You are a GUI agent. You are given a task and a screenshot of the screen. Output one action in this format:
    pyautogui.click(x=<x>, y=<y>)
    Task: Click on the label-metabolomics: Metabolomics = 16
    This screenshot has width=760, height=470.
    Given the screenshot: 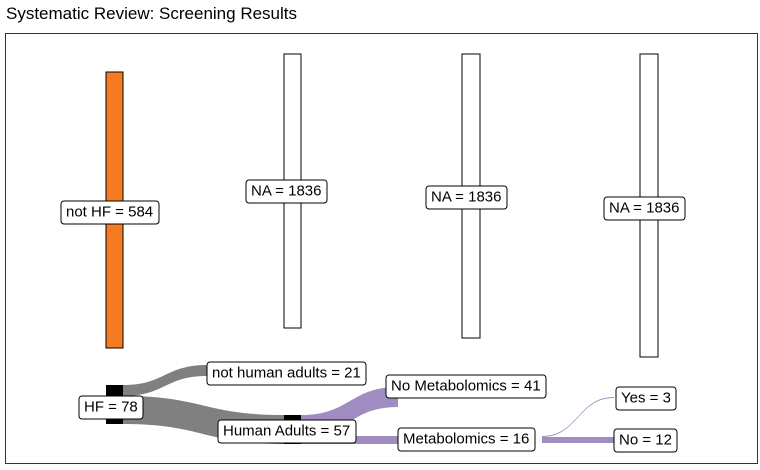 What is the action you would take?
    pyautogui.click(x=466, y=439)
    